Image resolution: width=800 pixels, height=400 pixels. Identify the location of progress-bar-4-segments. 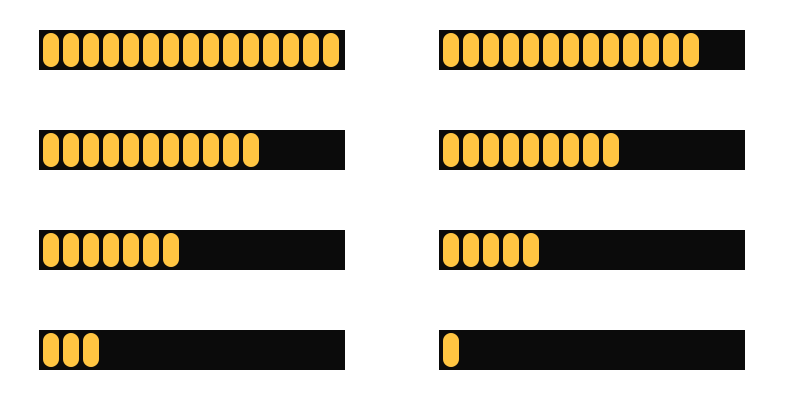
(593, 150).